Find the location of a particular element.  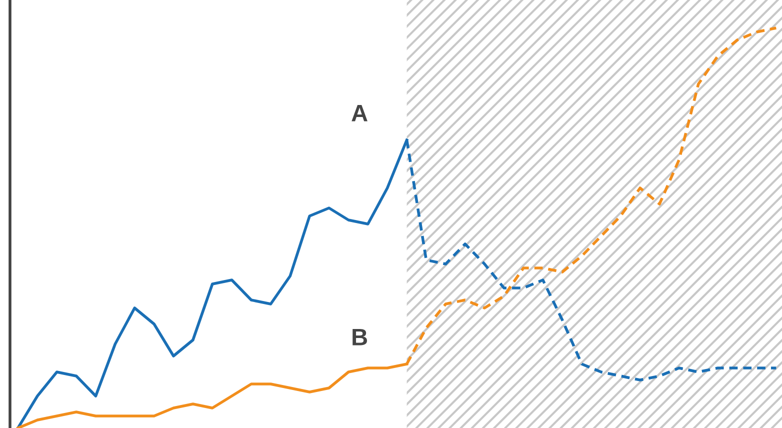

series-label: B is located at coordinates (360, 337).